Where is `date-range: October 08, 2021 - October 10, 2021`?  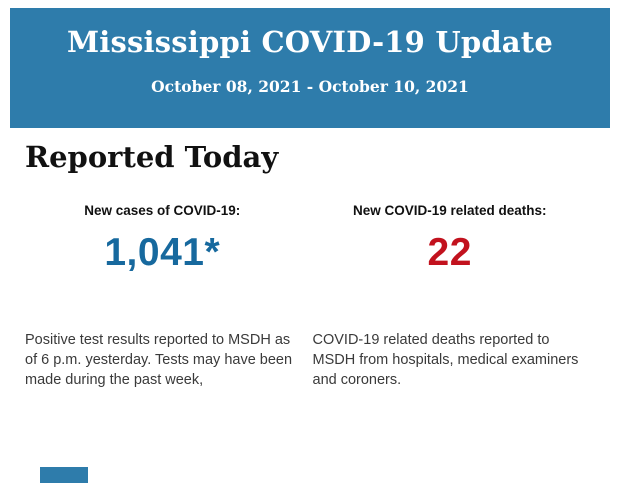 date-range: October 08, 2021 - October 10, 2021 is located at coordinates (310, 86).